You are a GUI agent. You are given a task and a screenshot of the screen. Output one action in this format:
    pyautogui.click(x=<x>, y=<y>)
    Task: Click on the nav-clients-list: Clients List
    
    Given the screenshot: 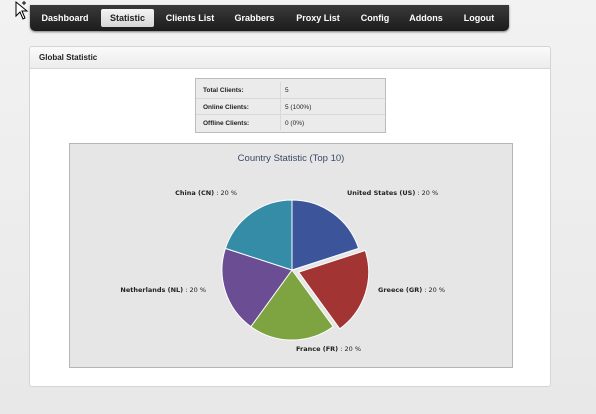 What is the action you would take?
    pyautogui.click(x=190, y=18)
    